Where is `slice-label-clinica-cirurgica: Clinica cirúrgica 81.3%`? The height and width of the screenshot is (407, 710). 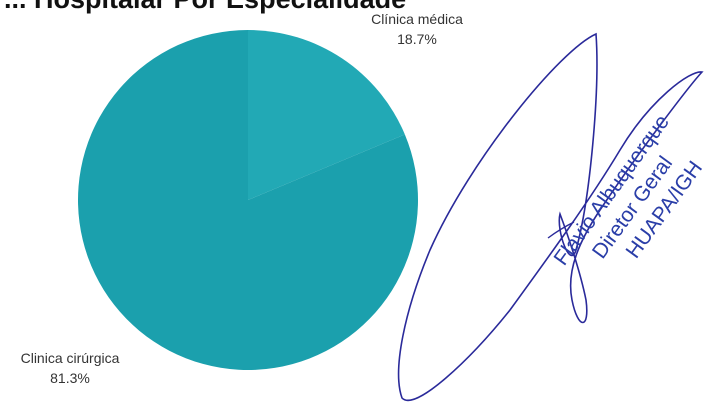 slice-label-clinica-cirurgica: Clinica cirúrgica 81.3% is located at coordinates (70, 368).